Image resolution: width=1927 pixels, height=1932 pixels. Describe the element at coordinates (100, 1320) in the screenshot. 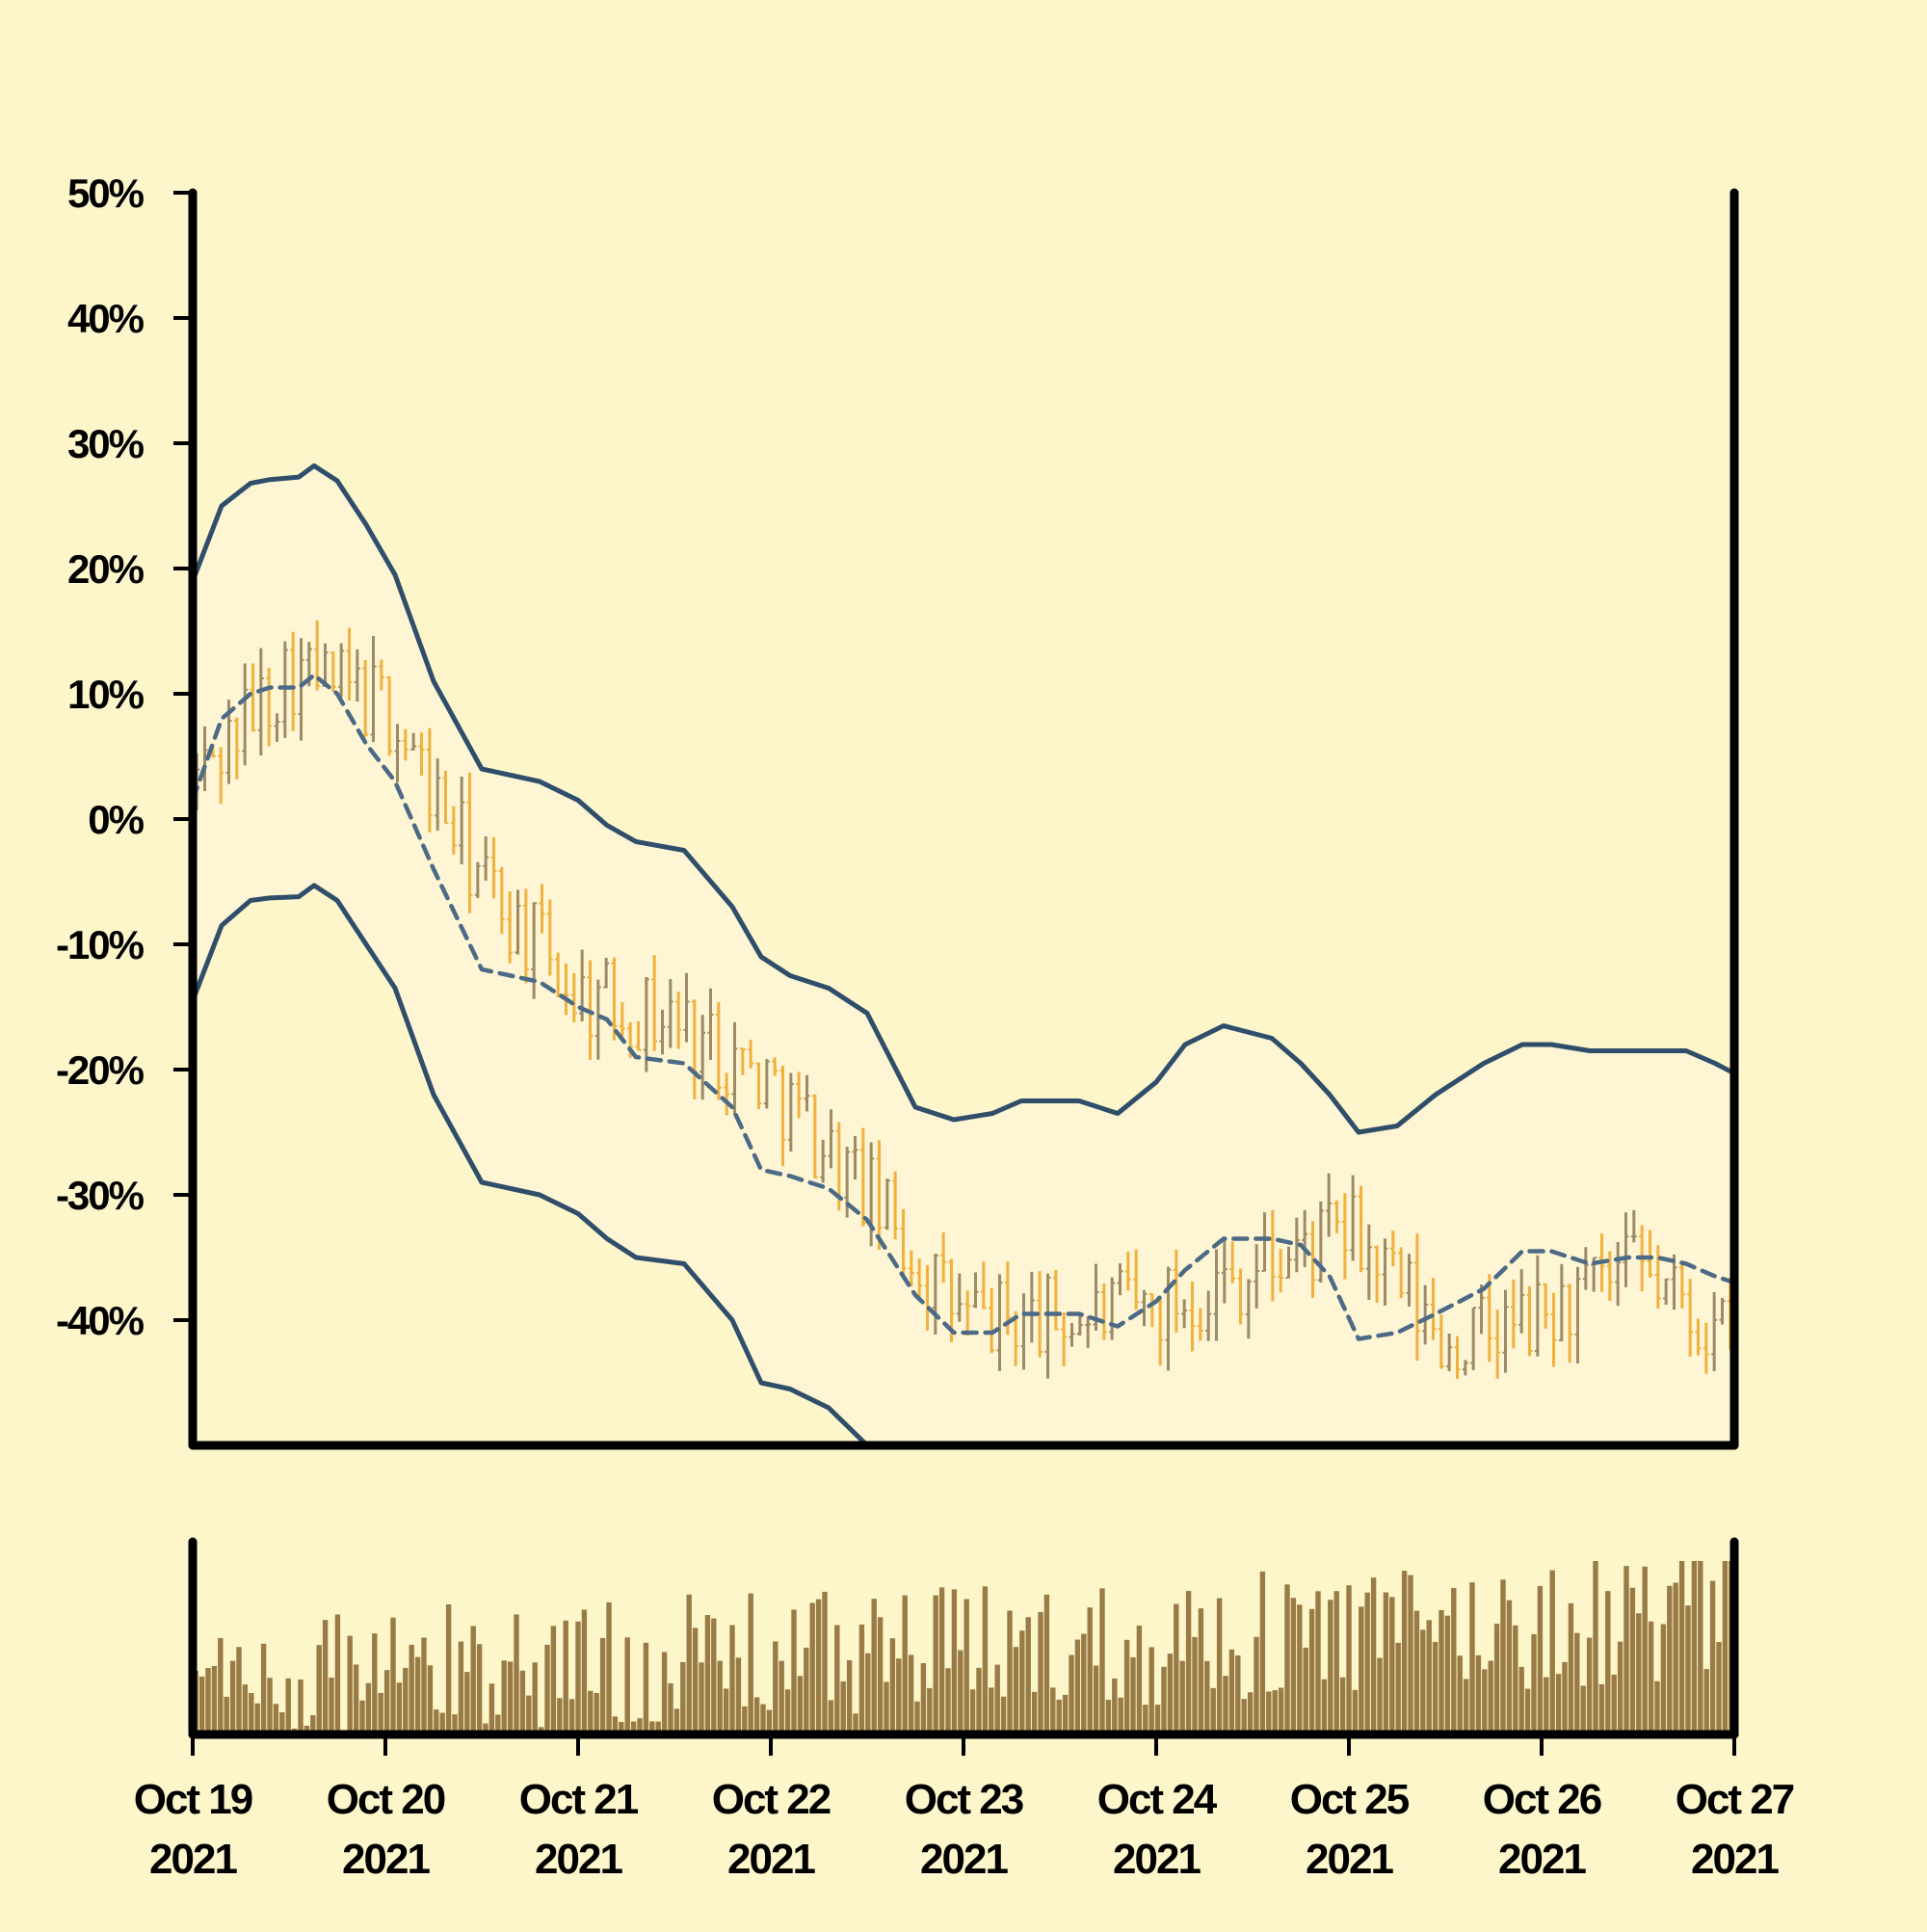

I see `y-tick-label: -40%` at that location.